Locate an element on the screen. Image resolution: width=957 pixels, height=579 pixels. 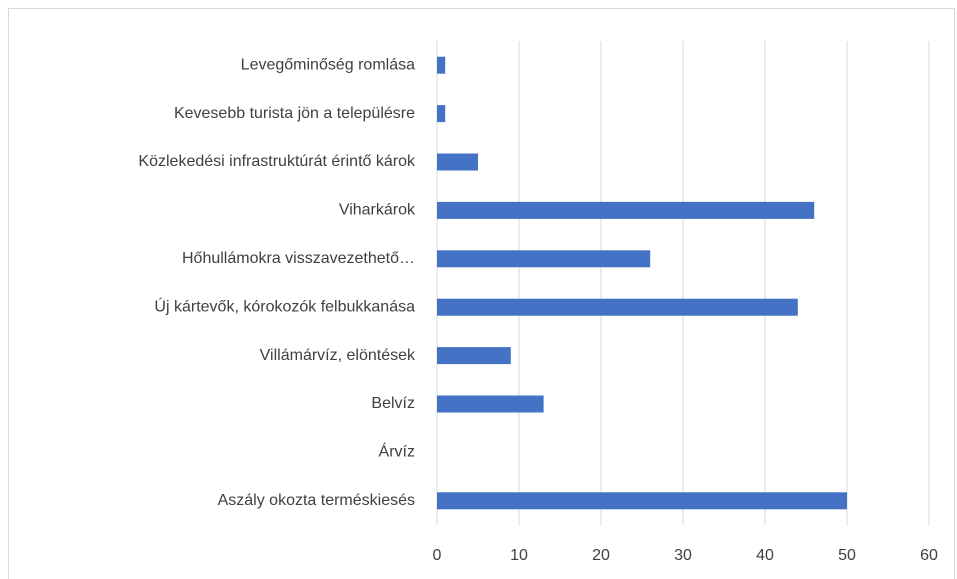
x-tick-label: 60 is located at coordinates (929, 555).